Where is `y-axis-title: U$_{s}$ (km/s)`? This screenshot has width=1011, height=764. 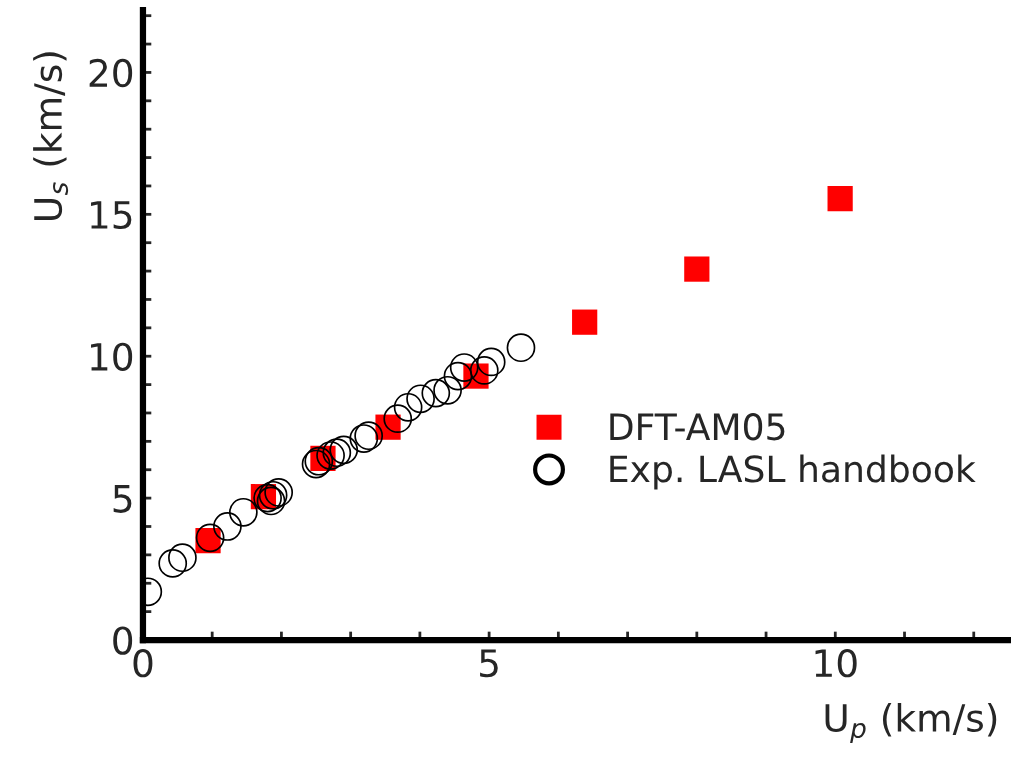
y-axis-title: U$_{s}$ (km/s) is located at coordinates (51, 136).